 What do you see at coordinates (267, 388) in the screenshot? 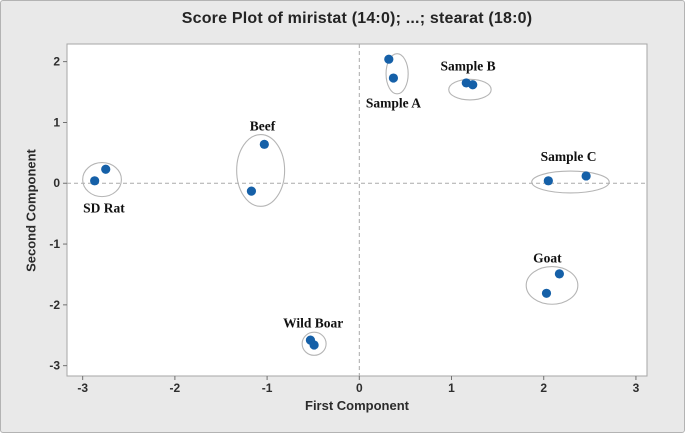
I see `x-tick-label: -1` at bounding box center [267, 388].